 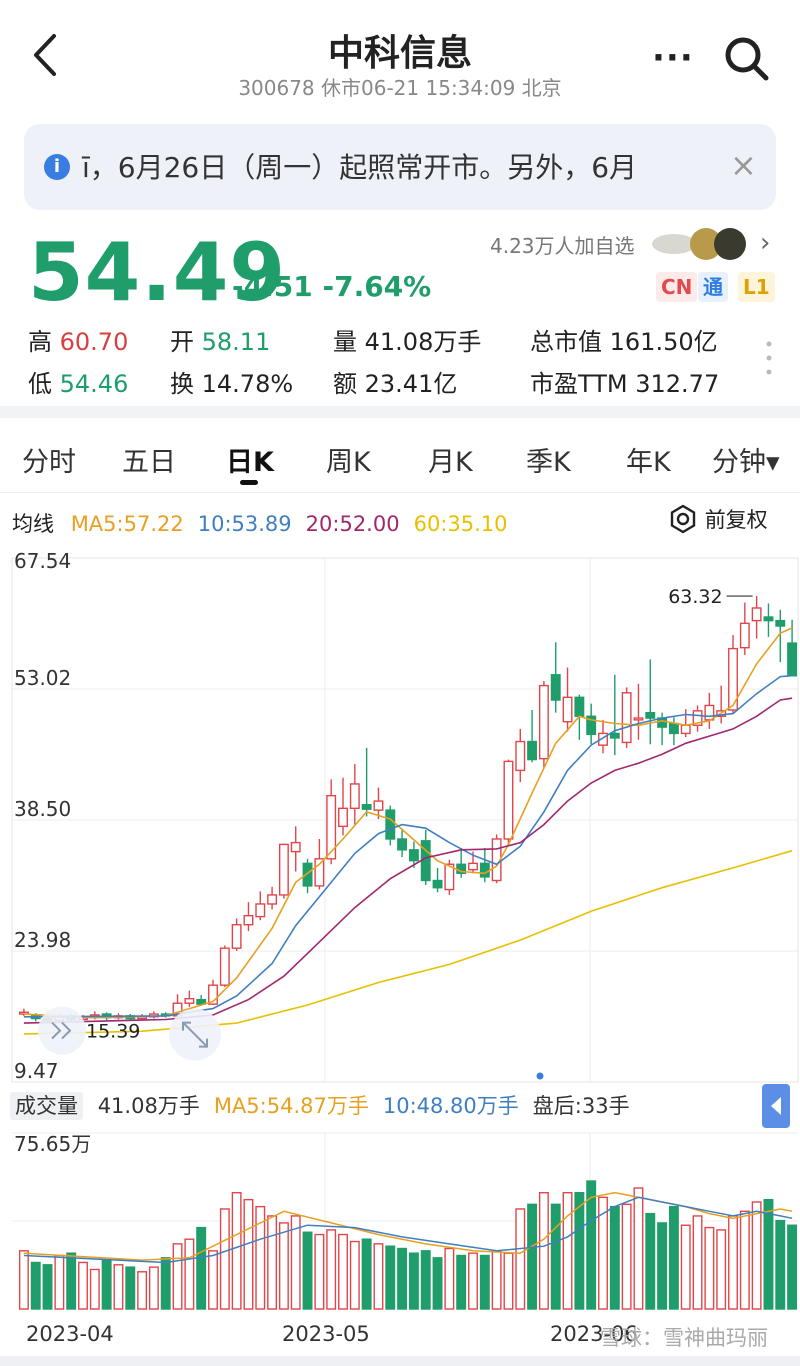 I want to click on ma-legend: 均线 MA5:57.22 10:53.89 20:52.00 60:35.10, so click(x=267, y=523).